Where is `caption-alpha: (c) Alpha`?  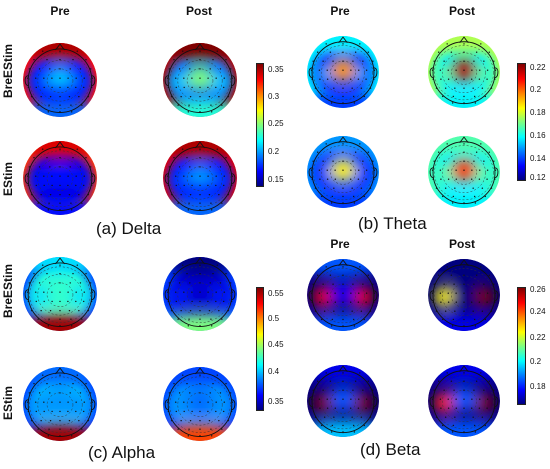 caption-alpha: (c) Alpha is located at coordinates (122, 452).